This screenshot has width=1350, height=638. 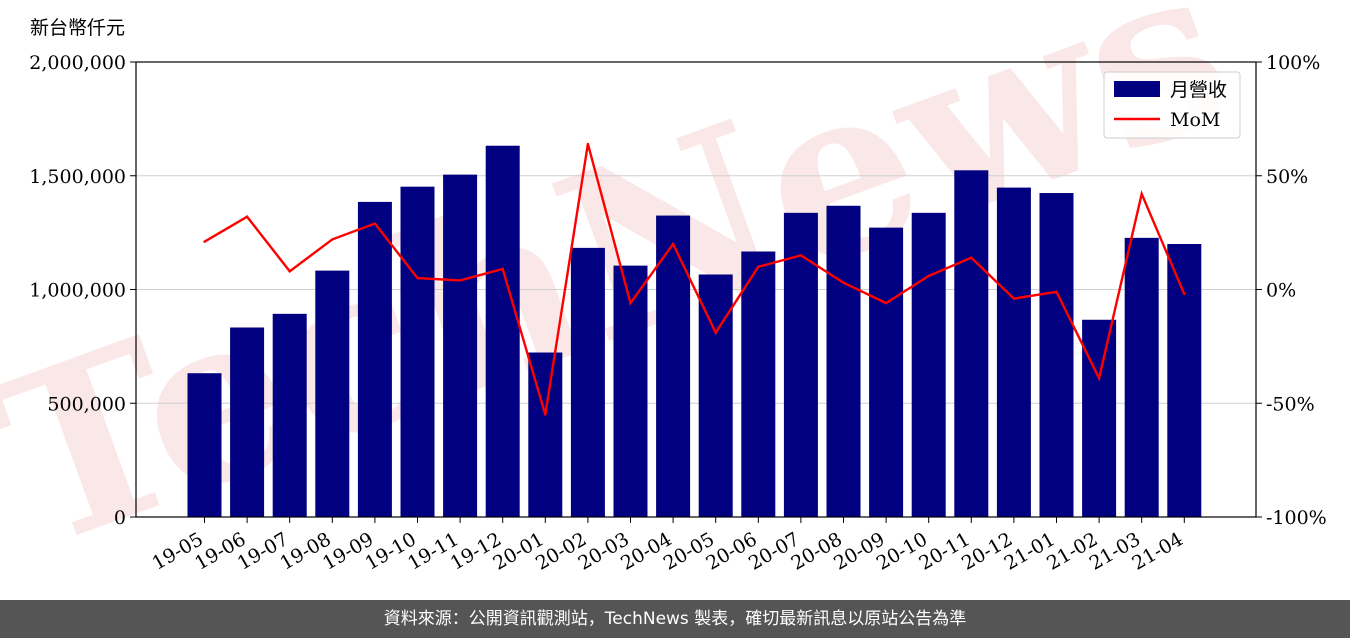 I want to click on legend-label-mom: MoM, so click(x=1195, y=120).